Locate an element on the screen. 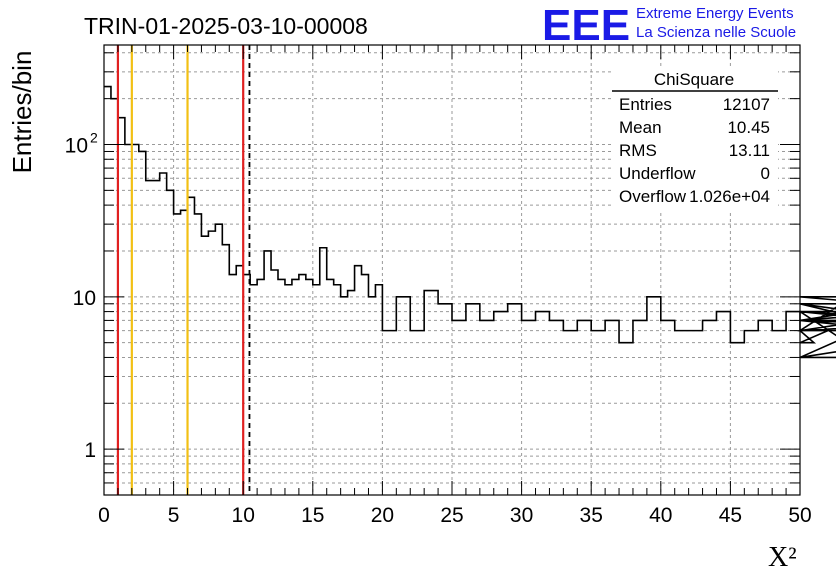  logo-line-2: La Scienza nelle Scuole is located at coordinates (716, 32).